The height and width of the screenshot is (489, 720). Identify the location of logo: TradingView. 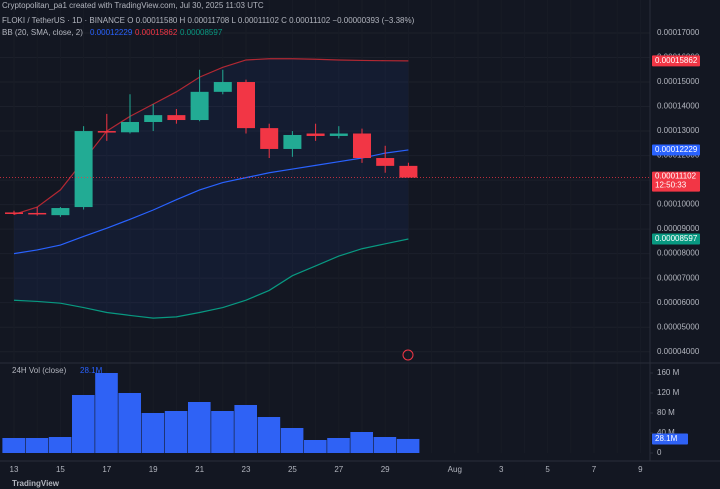
(36, 483).